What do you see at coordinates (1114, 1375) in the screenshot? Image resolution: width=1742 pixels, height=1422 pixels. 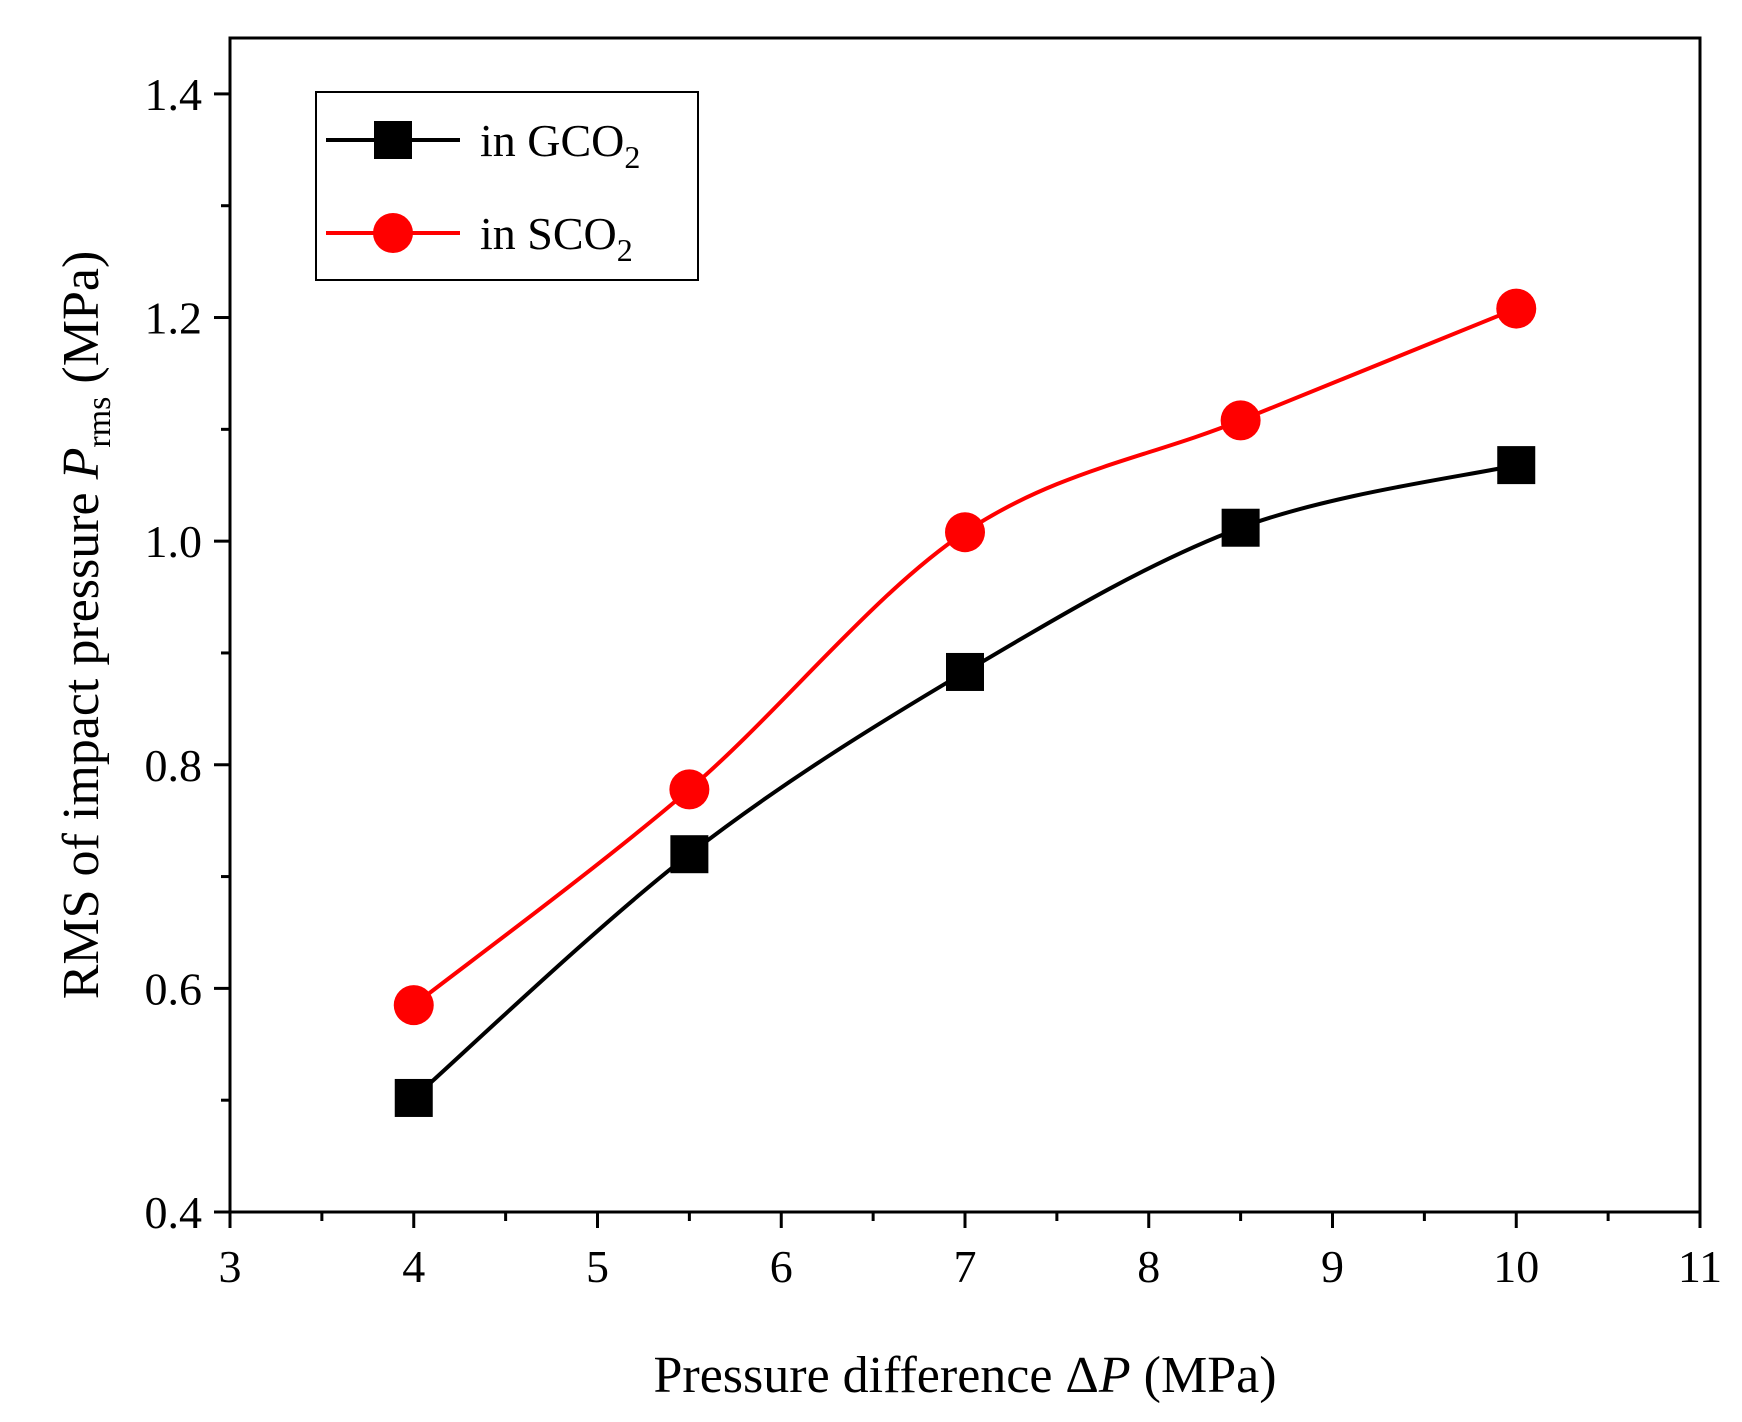 I see `x-axis-title-var: P` at bounding box center [1114, 1375].